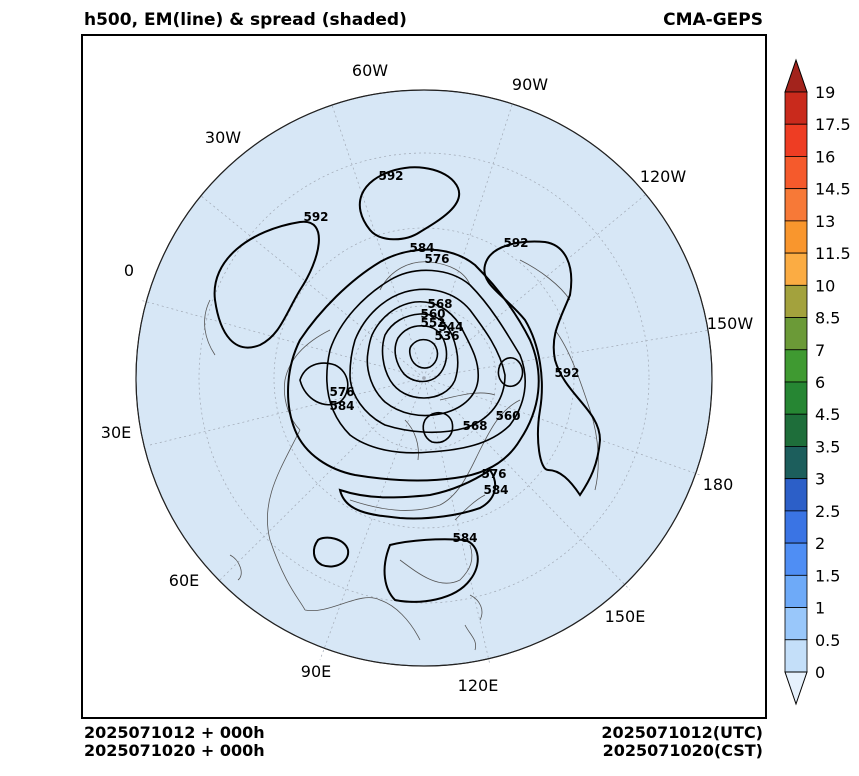 This screenshot has height=776, width=859. Describe the element at coordinates (820, 479) in the screenshot. I see `colorbar-label: 3` at that location.